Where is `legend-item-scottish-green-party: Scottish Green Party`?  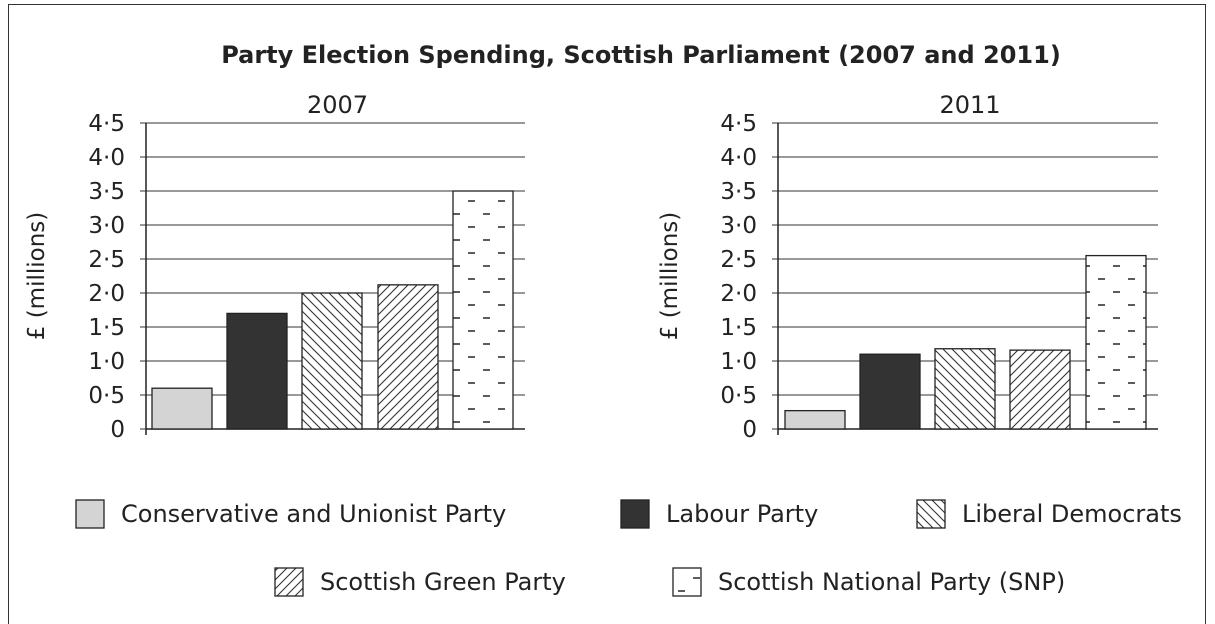 legend-item-scottish-green-party: Scottish Green Party is located at coordinates (420, 582).